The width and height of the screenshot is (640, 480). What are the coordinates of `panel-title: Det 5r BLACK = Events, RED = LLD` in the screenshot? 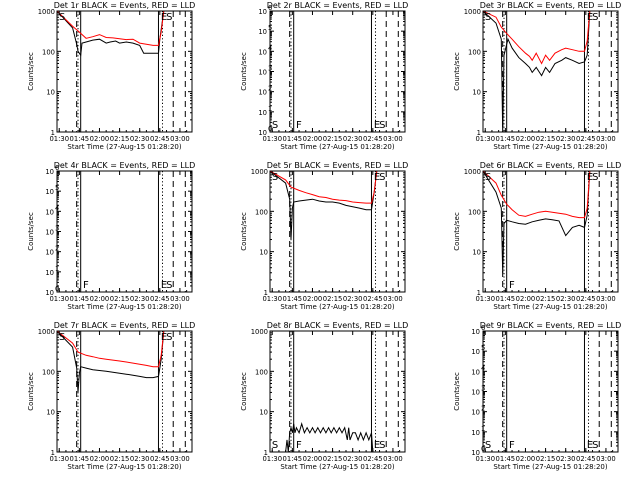 It's located at (338, 165).